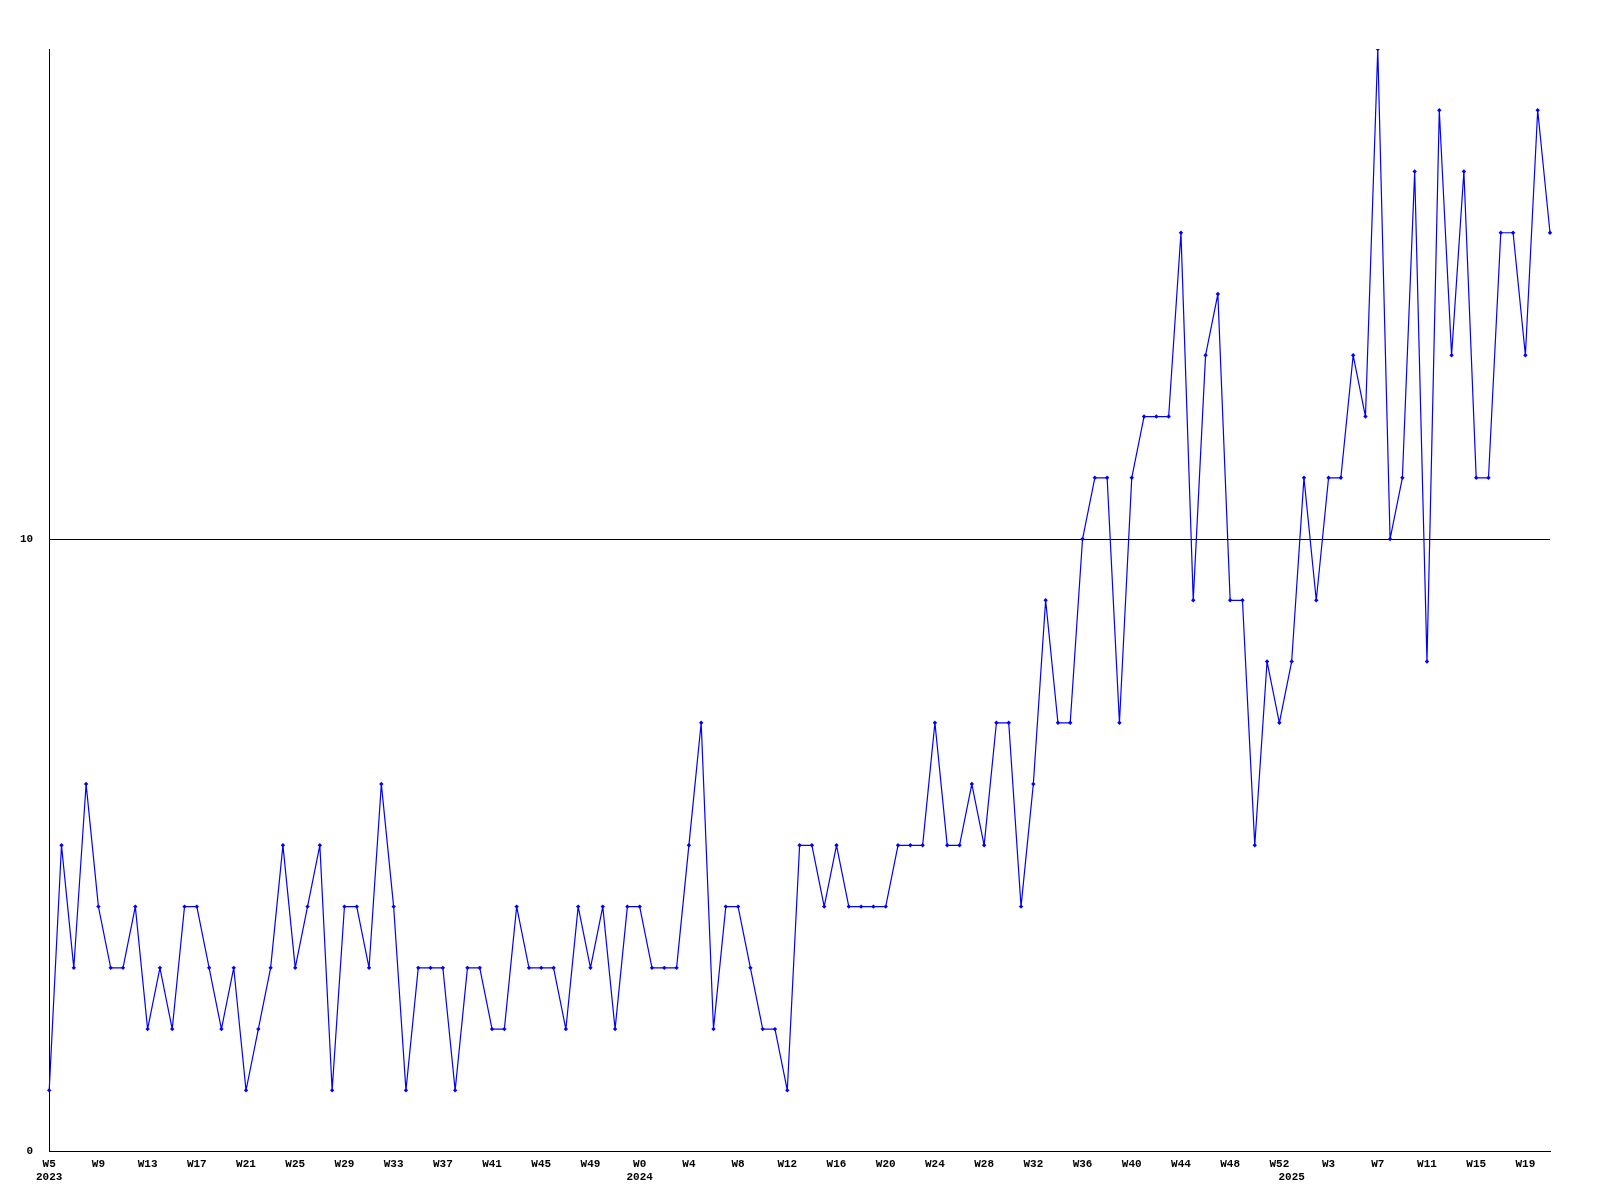  What do you see at coordinates (1181, 1163) in the screenshot?
I see `x-tick-label: W44` at bounding box center [1181, 1163].